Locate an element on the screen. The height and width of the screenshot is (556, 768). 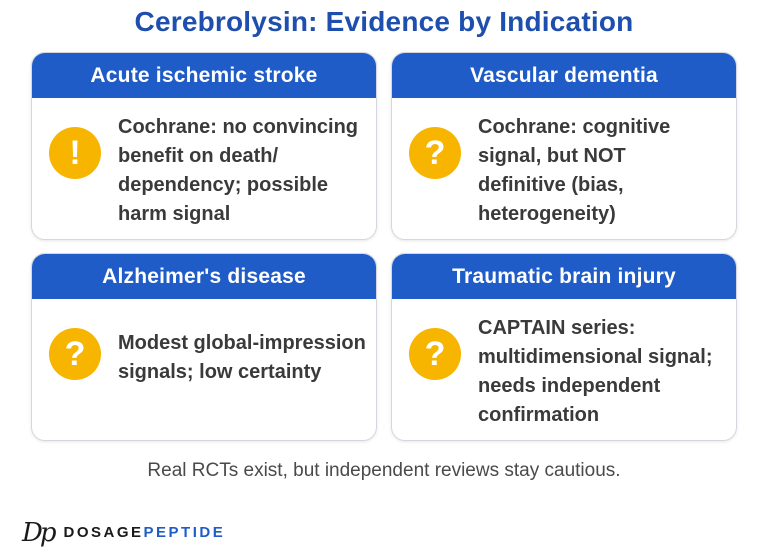
brand-logo: Dp DOSAGEPEPTIDE is located at coordinates (123, 533).